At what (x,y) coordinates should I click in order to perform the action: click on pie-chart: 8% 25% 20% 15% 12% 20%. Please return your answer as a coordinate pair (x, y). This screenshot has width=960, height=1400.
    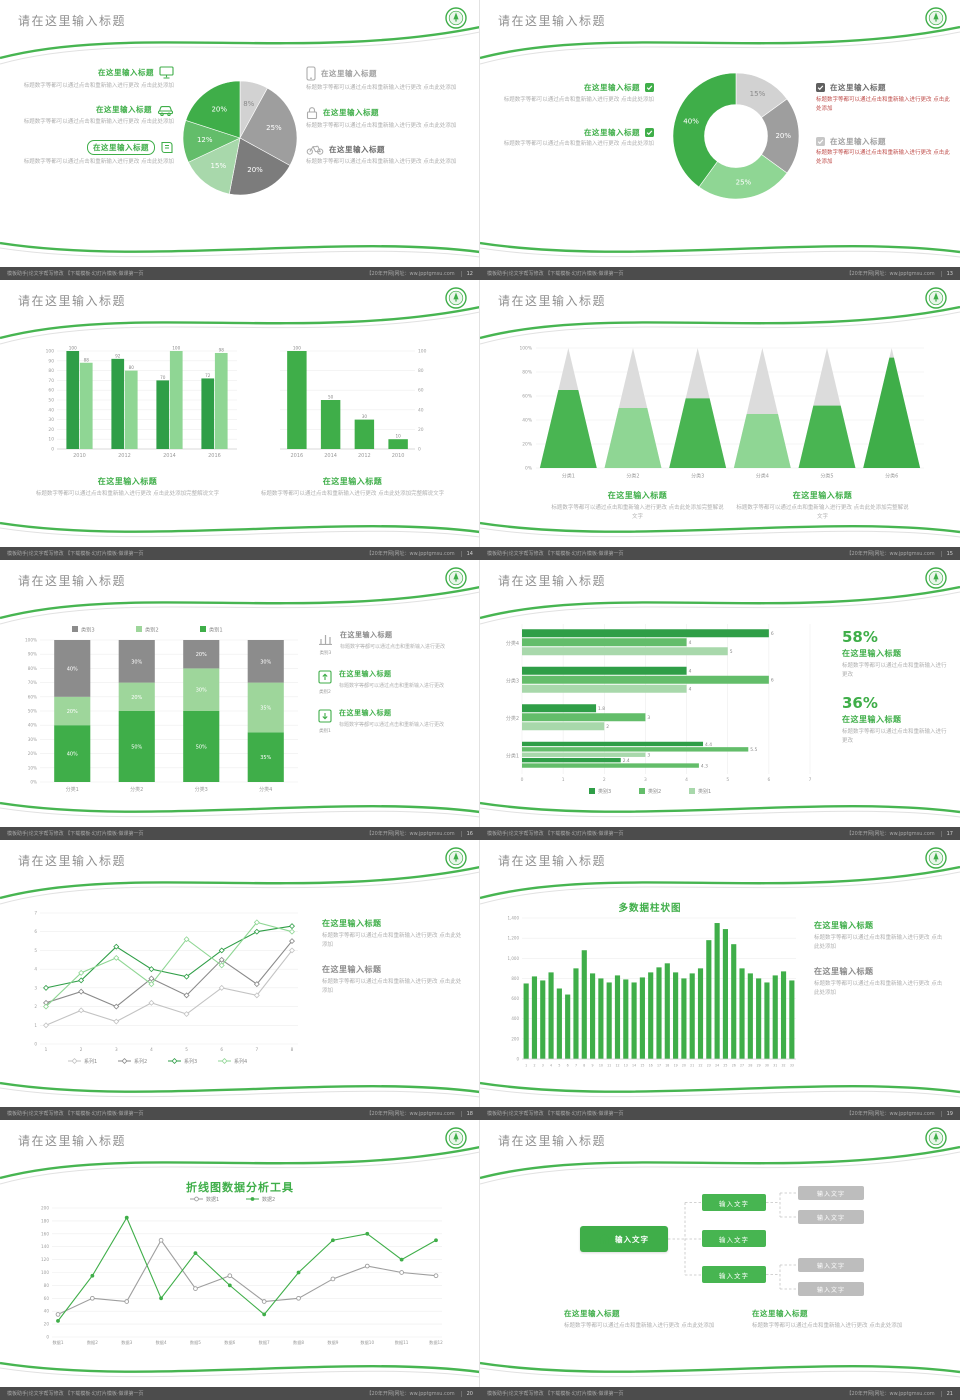
    Looking at the image, I should click on (240, 138).